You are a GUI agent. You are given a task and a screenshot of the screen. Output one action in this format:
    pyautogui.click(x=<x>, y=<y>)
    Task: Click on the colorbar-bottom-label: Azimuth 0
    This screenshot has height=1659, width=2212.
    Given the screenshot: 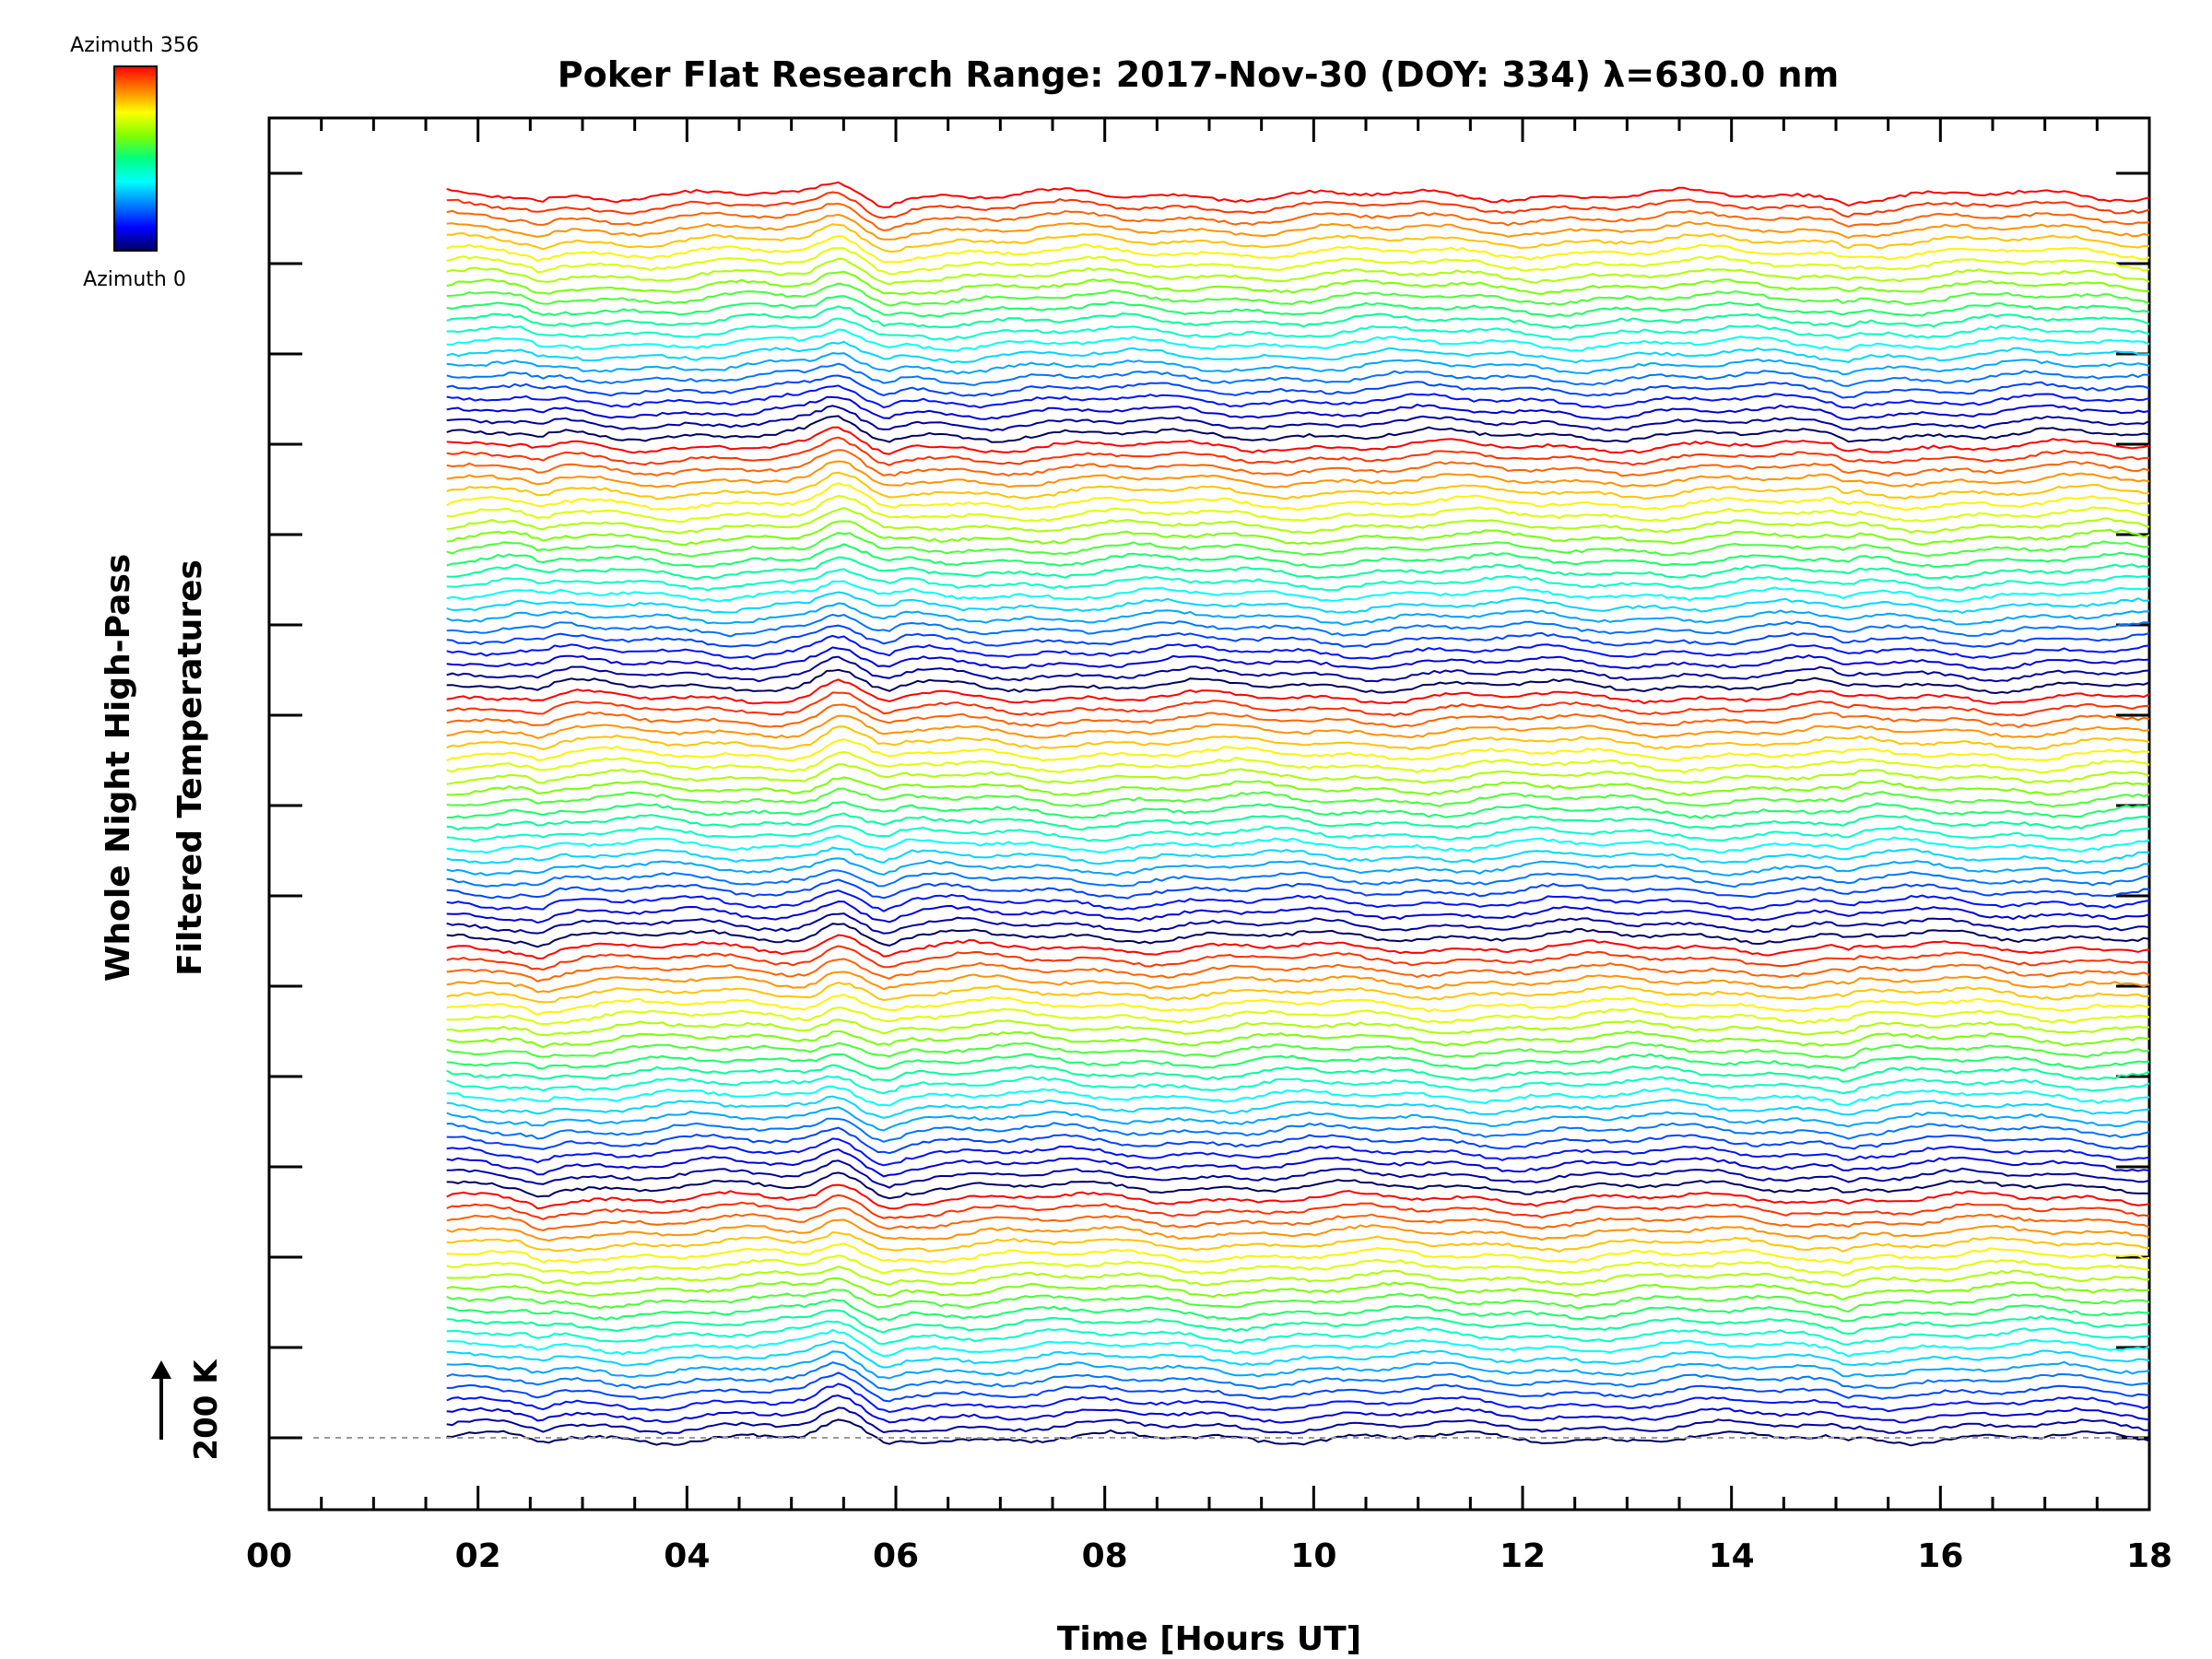 What is the action you would take?
    pyautogui.click(x=134, y=279)
    